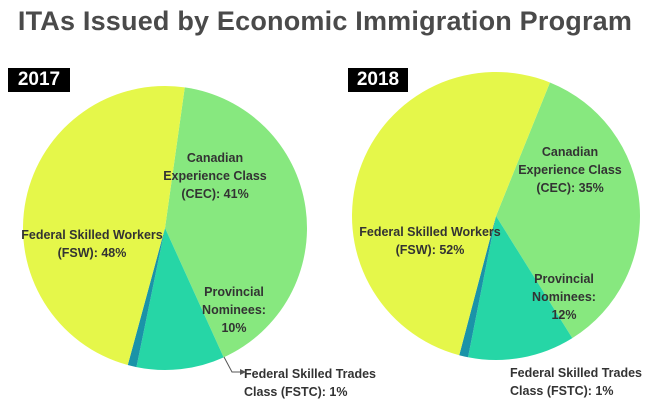  Describe the element at coordinates (570, 170) in the screenshot. I see `slice-label-canadian-experience-class: Canadian Experience Class (CEC): 35%` at that location.